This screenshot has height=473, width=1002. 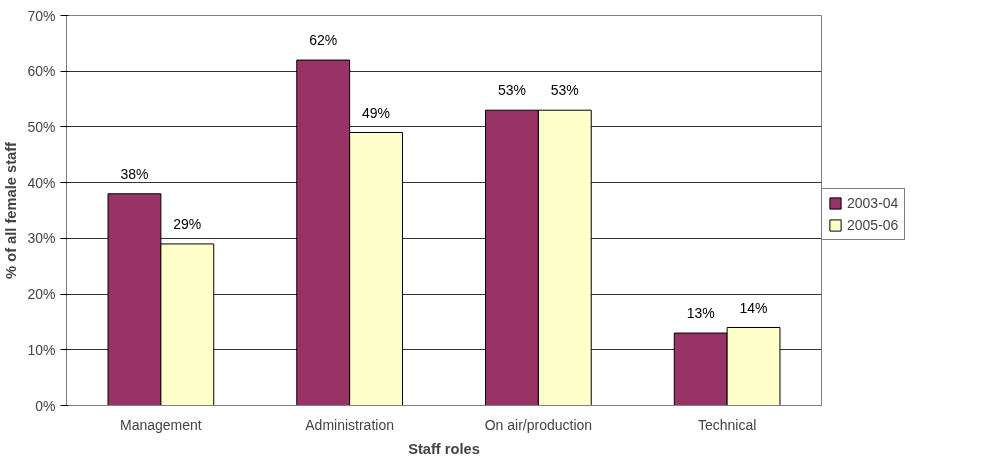 What do you see at coordinates (41, 15) in the screenshot?
I see `y-tick-label: 70%` at bounding box center [41, 15].